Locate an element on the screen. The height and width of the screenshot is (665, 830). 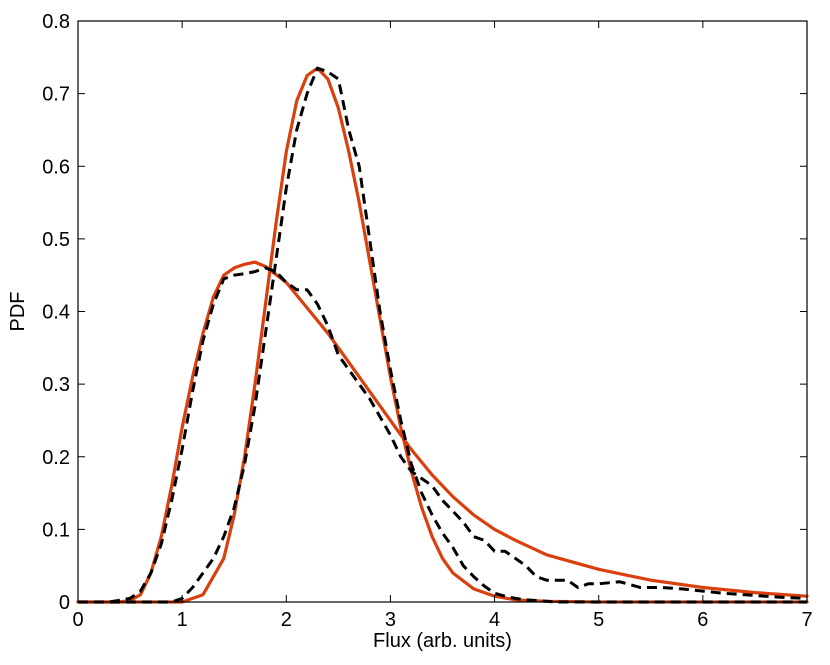
x-tick-label: 0 is located at coordinates (77, 620).